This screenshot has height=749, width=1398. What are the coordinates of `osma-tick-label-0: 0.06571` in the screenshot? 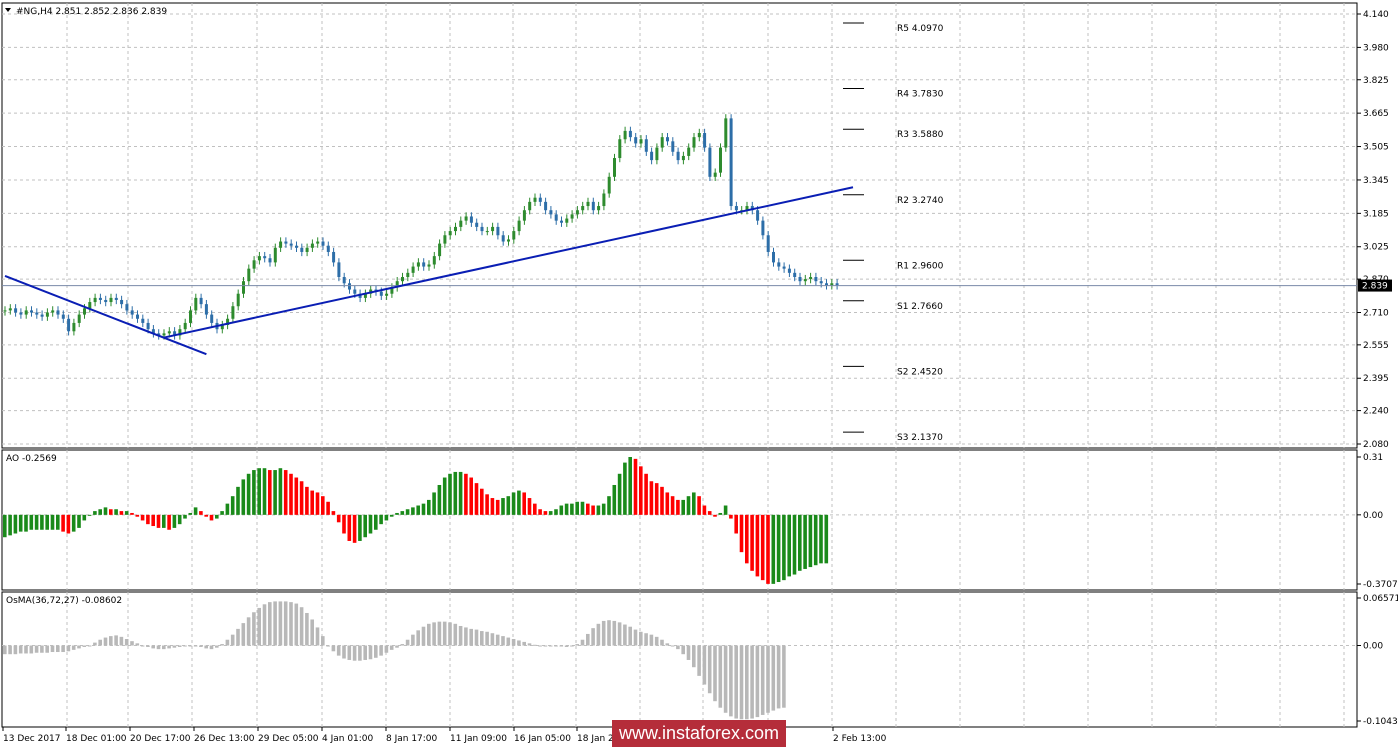 It's located at (1380, 599).